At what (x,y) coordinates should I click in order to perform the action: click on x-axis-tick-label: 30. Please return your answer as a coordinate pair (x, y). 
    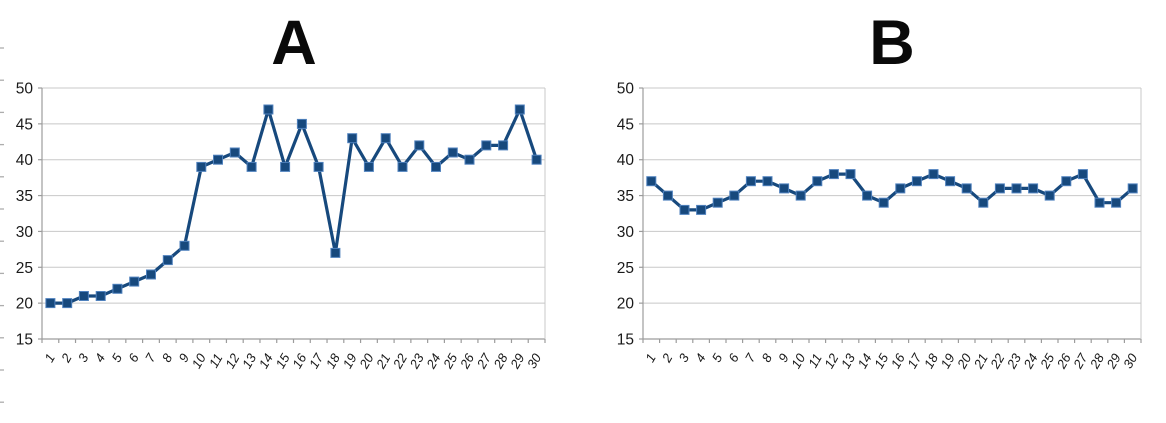
    Looking at the image, I should click on (1130, 360).